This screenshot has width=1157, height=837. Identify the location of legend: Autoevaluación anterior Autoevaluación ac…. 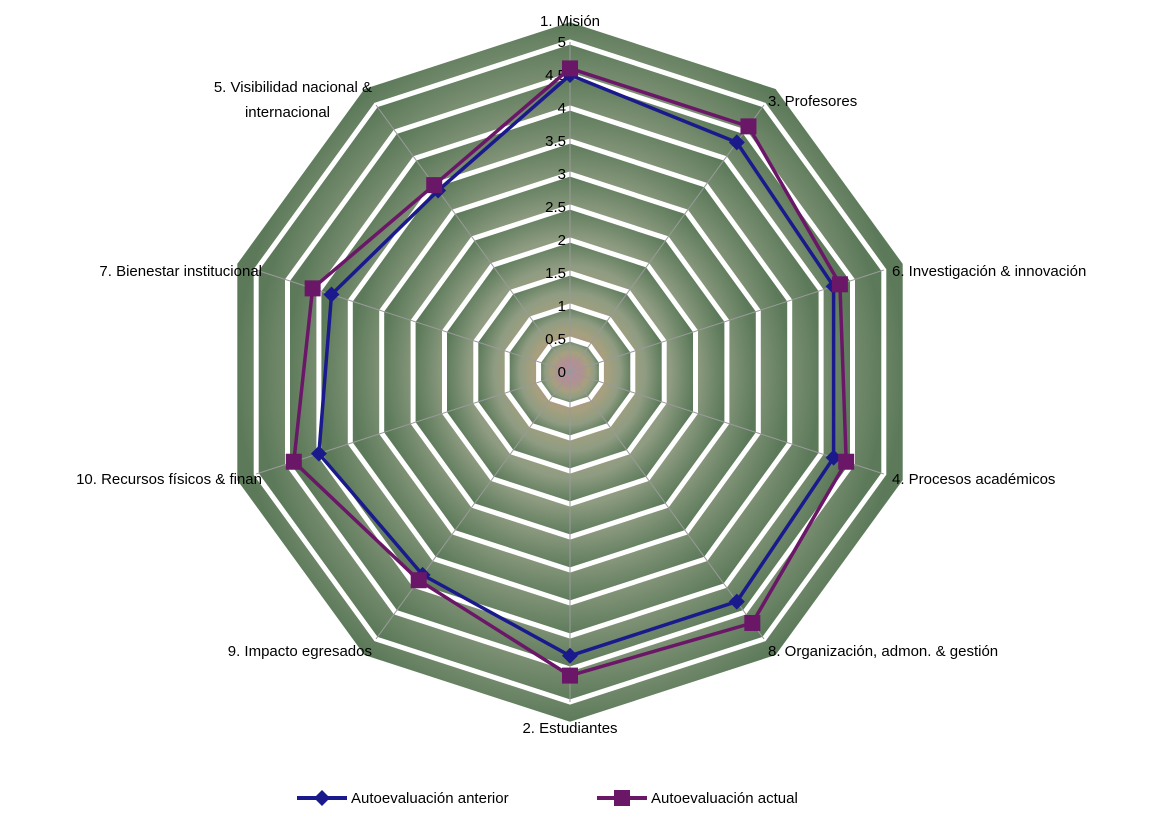
(547, 798).